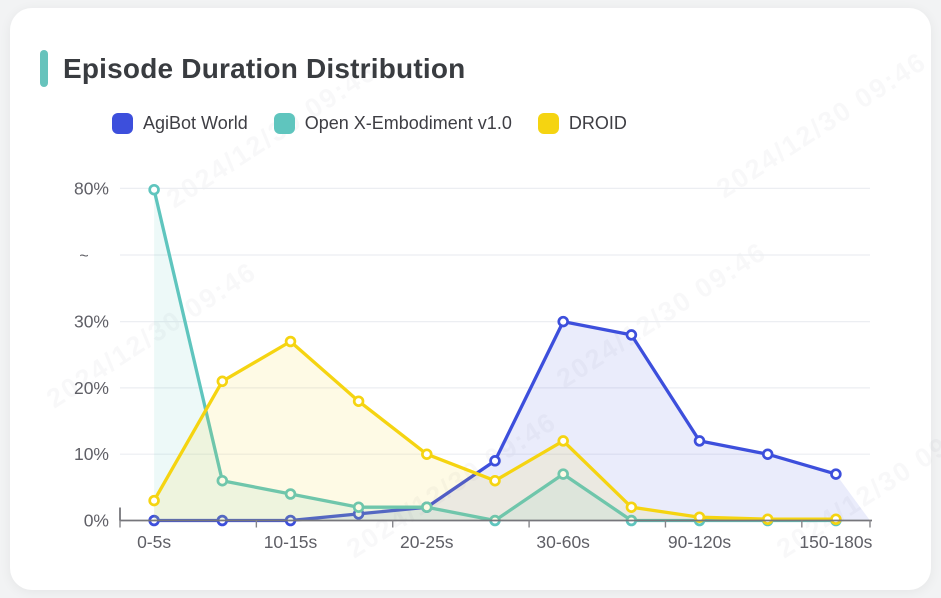 This screenshot has width=941, height=598. Describe the element at coordinates (835, 542) in the screenshot. I see `x-axis-label: 150-180s` at that location.